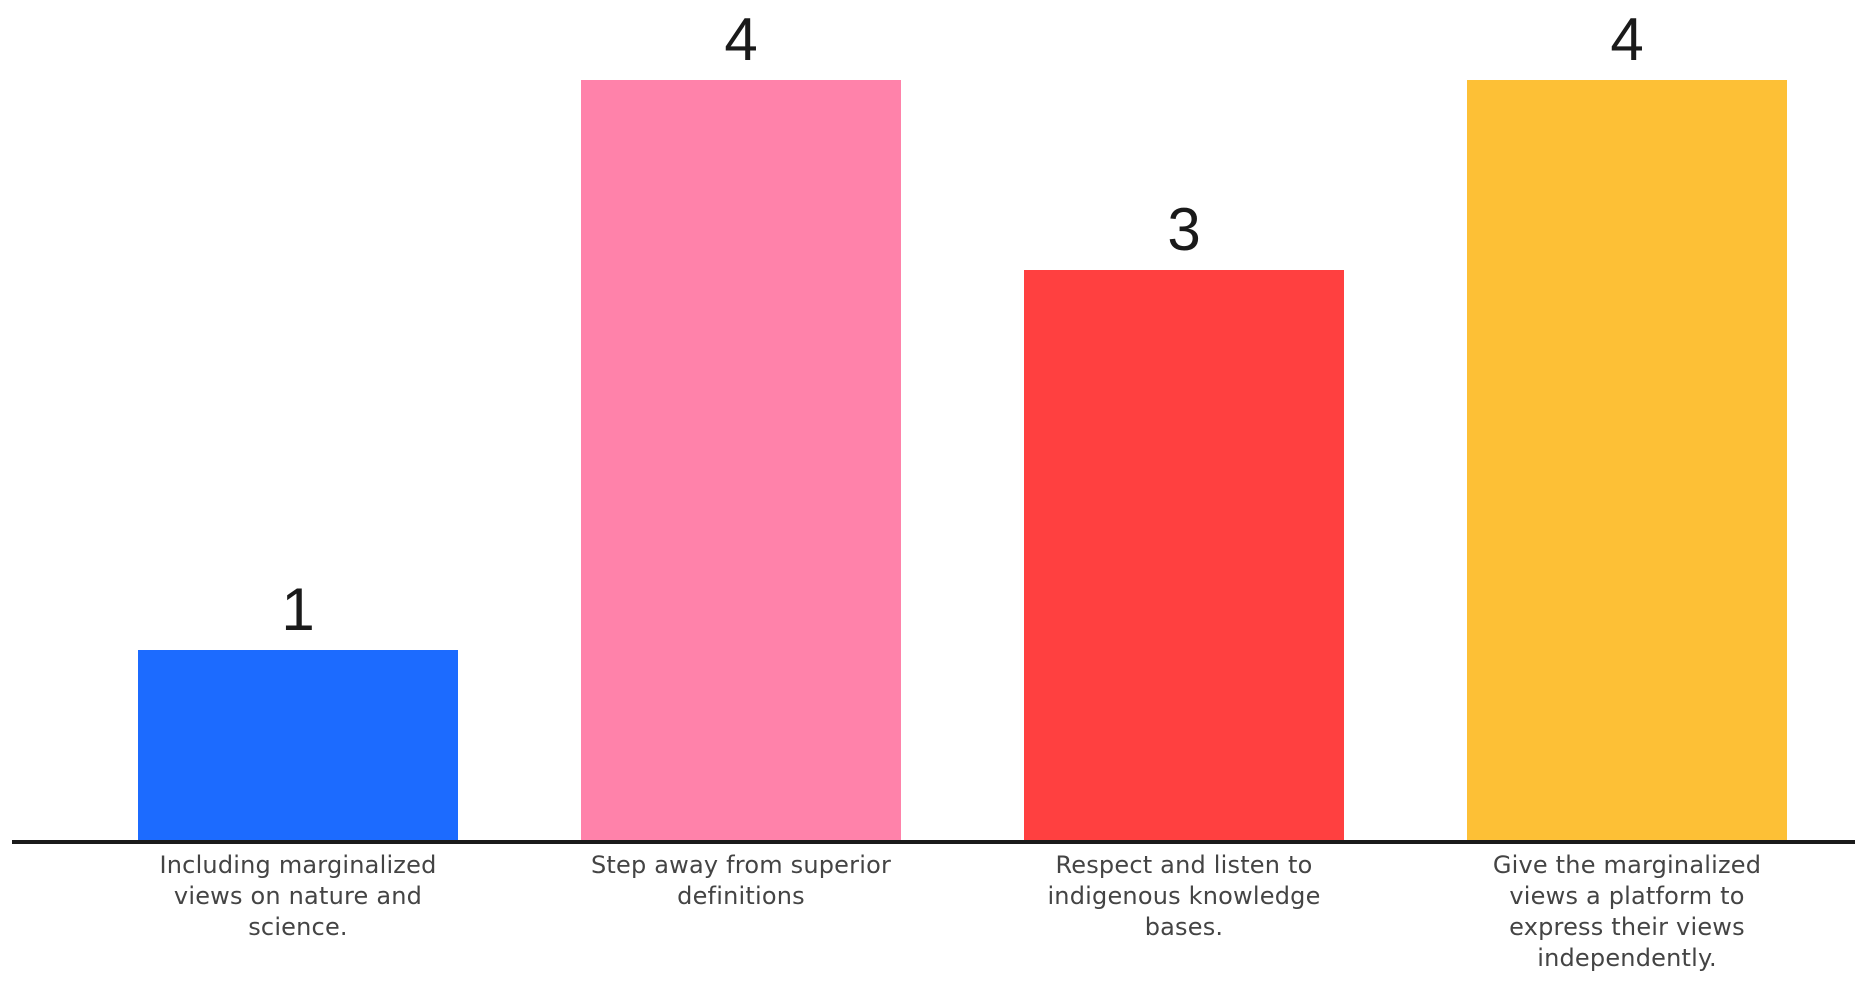  I want to click on bar-value-label-3: 3, so click(1183, 229).